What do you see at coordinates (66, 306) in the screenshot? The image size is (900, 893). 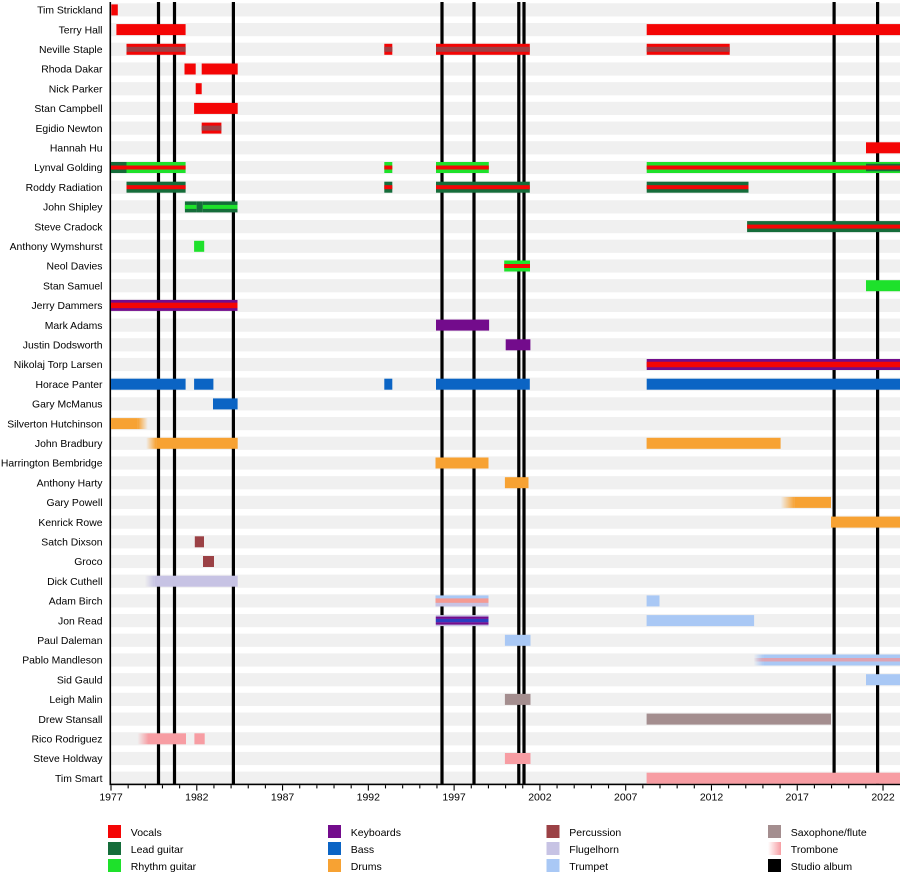 I see `svg-text: Jerry Dammers` at bounding box center [66, 306].